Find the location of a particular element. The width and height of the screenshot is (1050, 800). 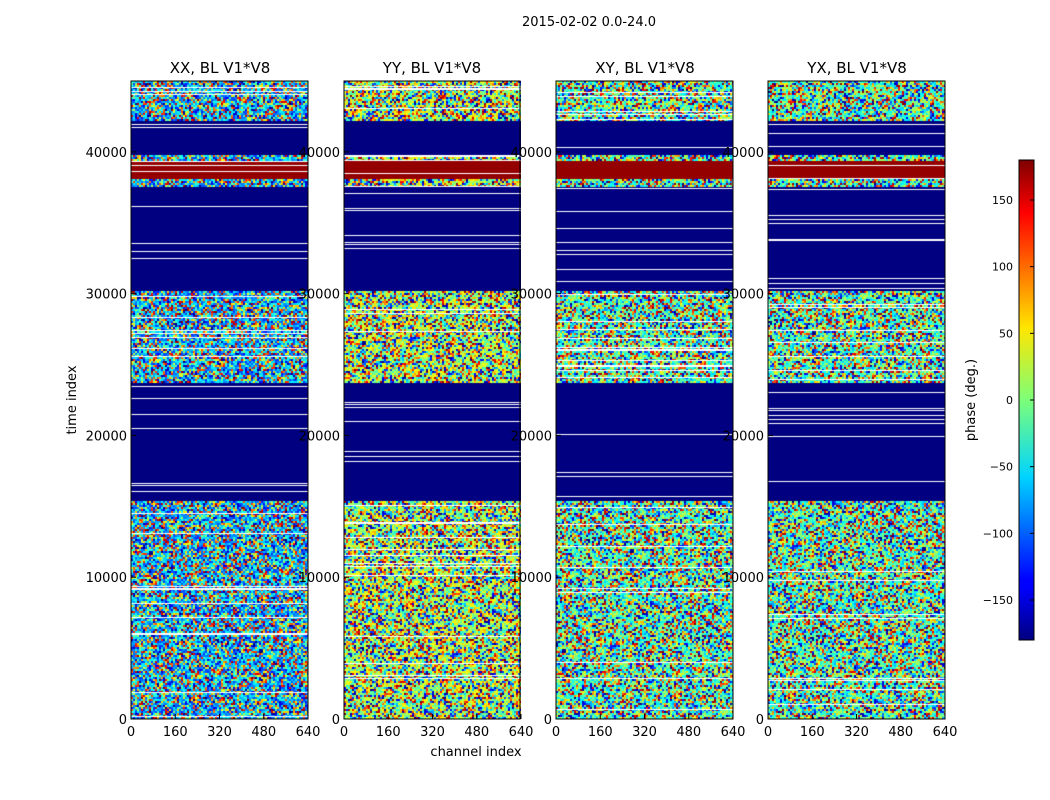

colorbar: 150 100 50 0 −50 −100 −150 phase (deg.) is located at coordinates (999, 400).